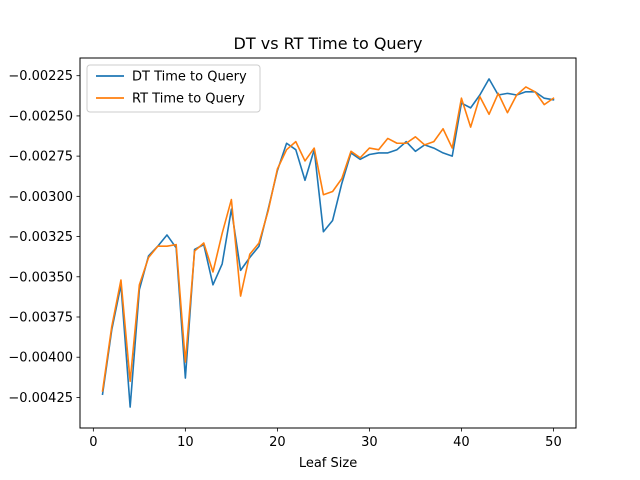  Describe the element at coordinates (40, 358) in the screenshot. I see `y-tick-label: −0.00400` at that location.